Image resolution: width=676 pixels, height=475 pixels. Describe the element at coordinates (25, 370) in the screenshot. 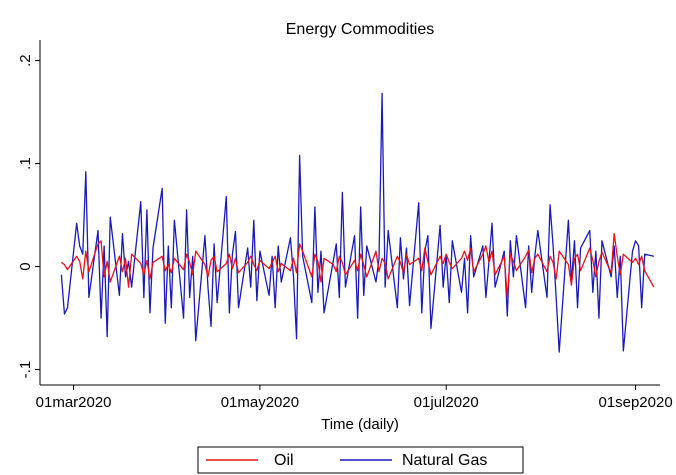

I see `y-tick-label: -.1` at that location.